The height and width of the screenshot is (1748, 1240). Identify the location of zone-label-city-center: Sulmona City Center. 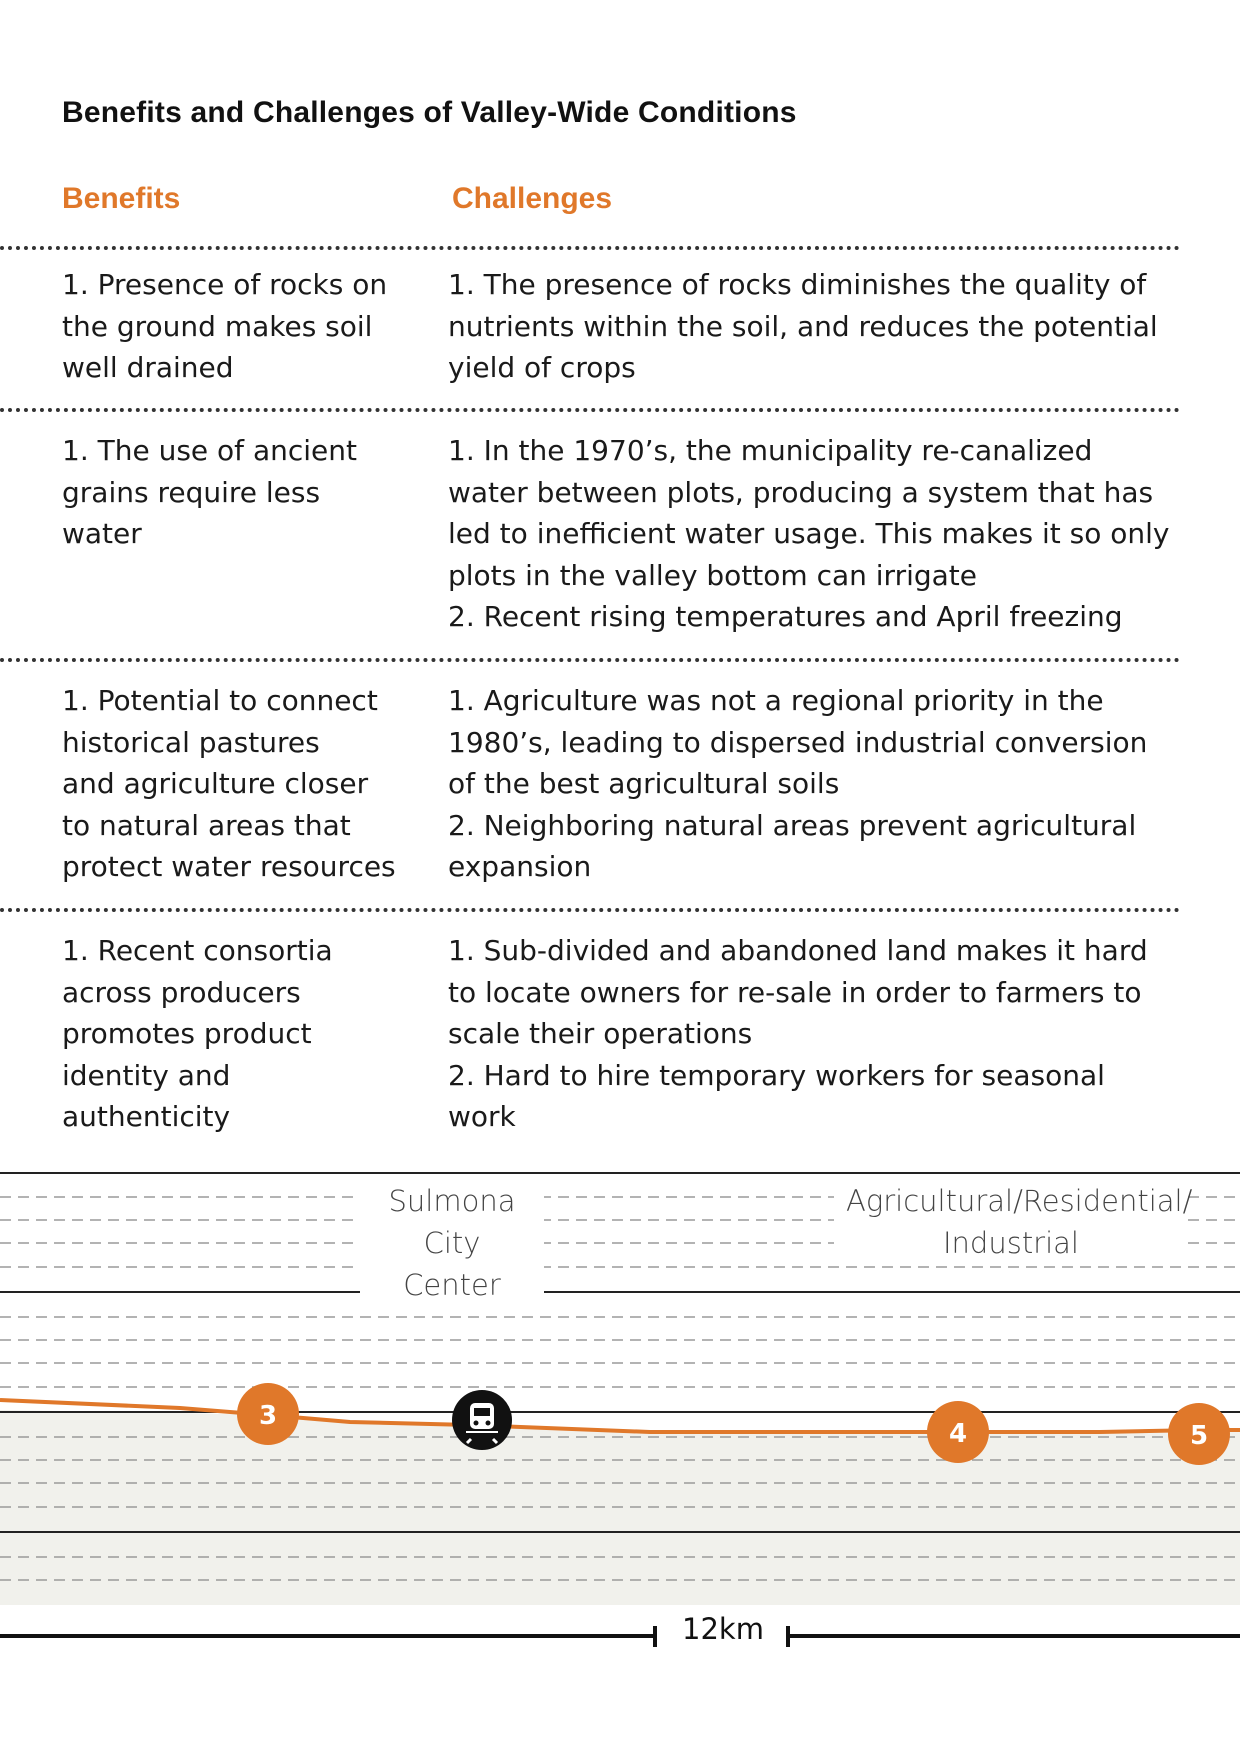
(452, 1243).